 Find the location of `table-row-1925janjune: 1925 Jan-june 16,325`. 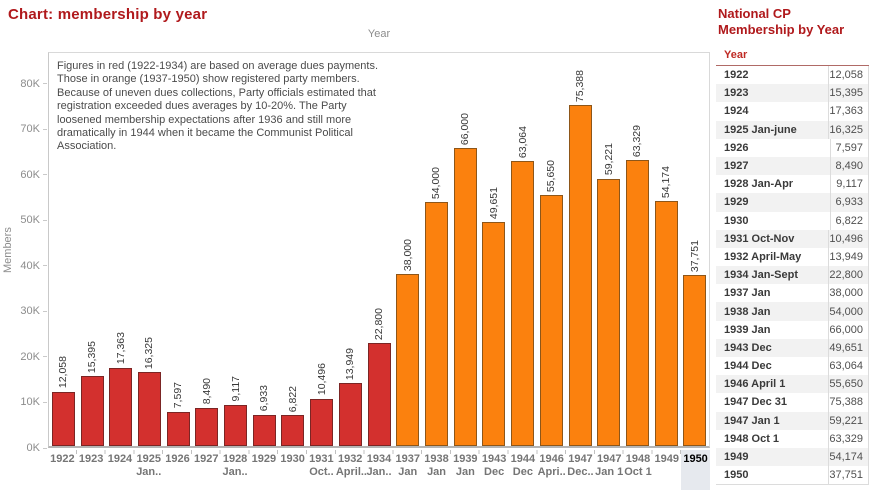

table-row-1925janjune: 1925 Jan-june 16,325 is located at coordinates (792, 129).